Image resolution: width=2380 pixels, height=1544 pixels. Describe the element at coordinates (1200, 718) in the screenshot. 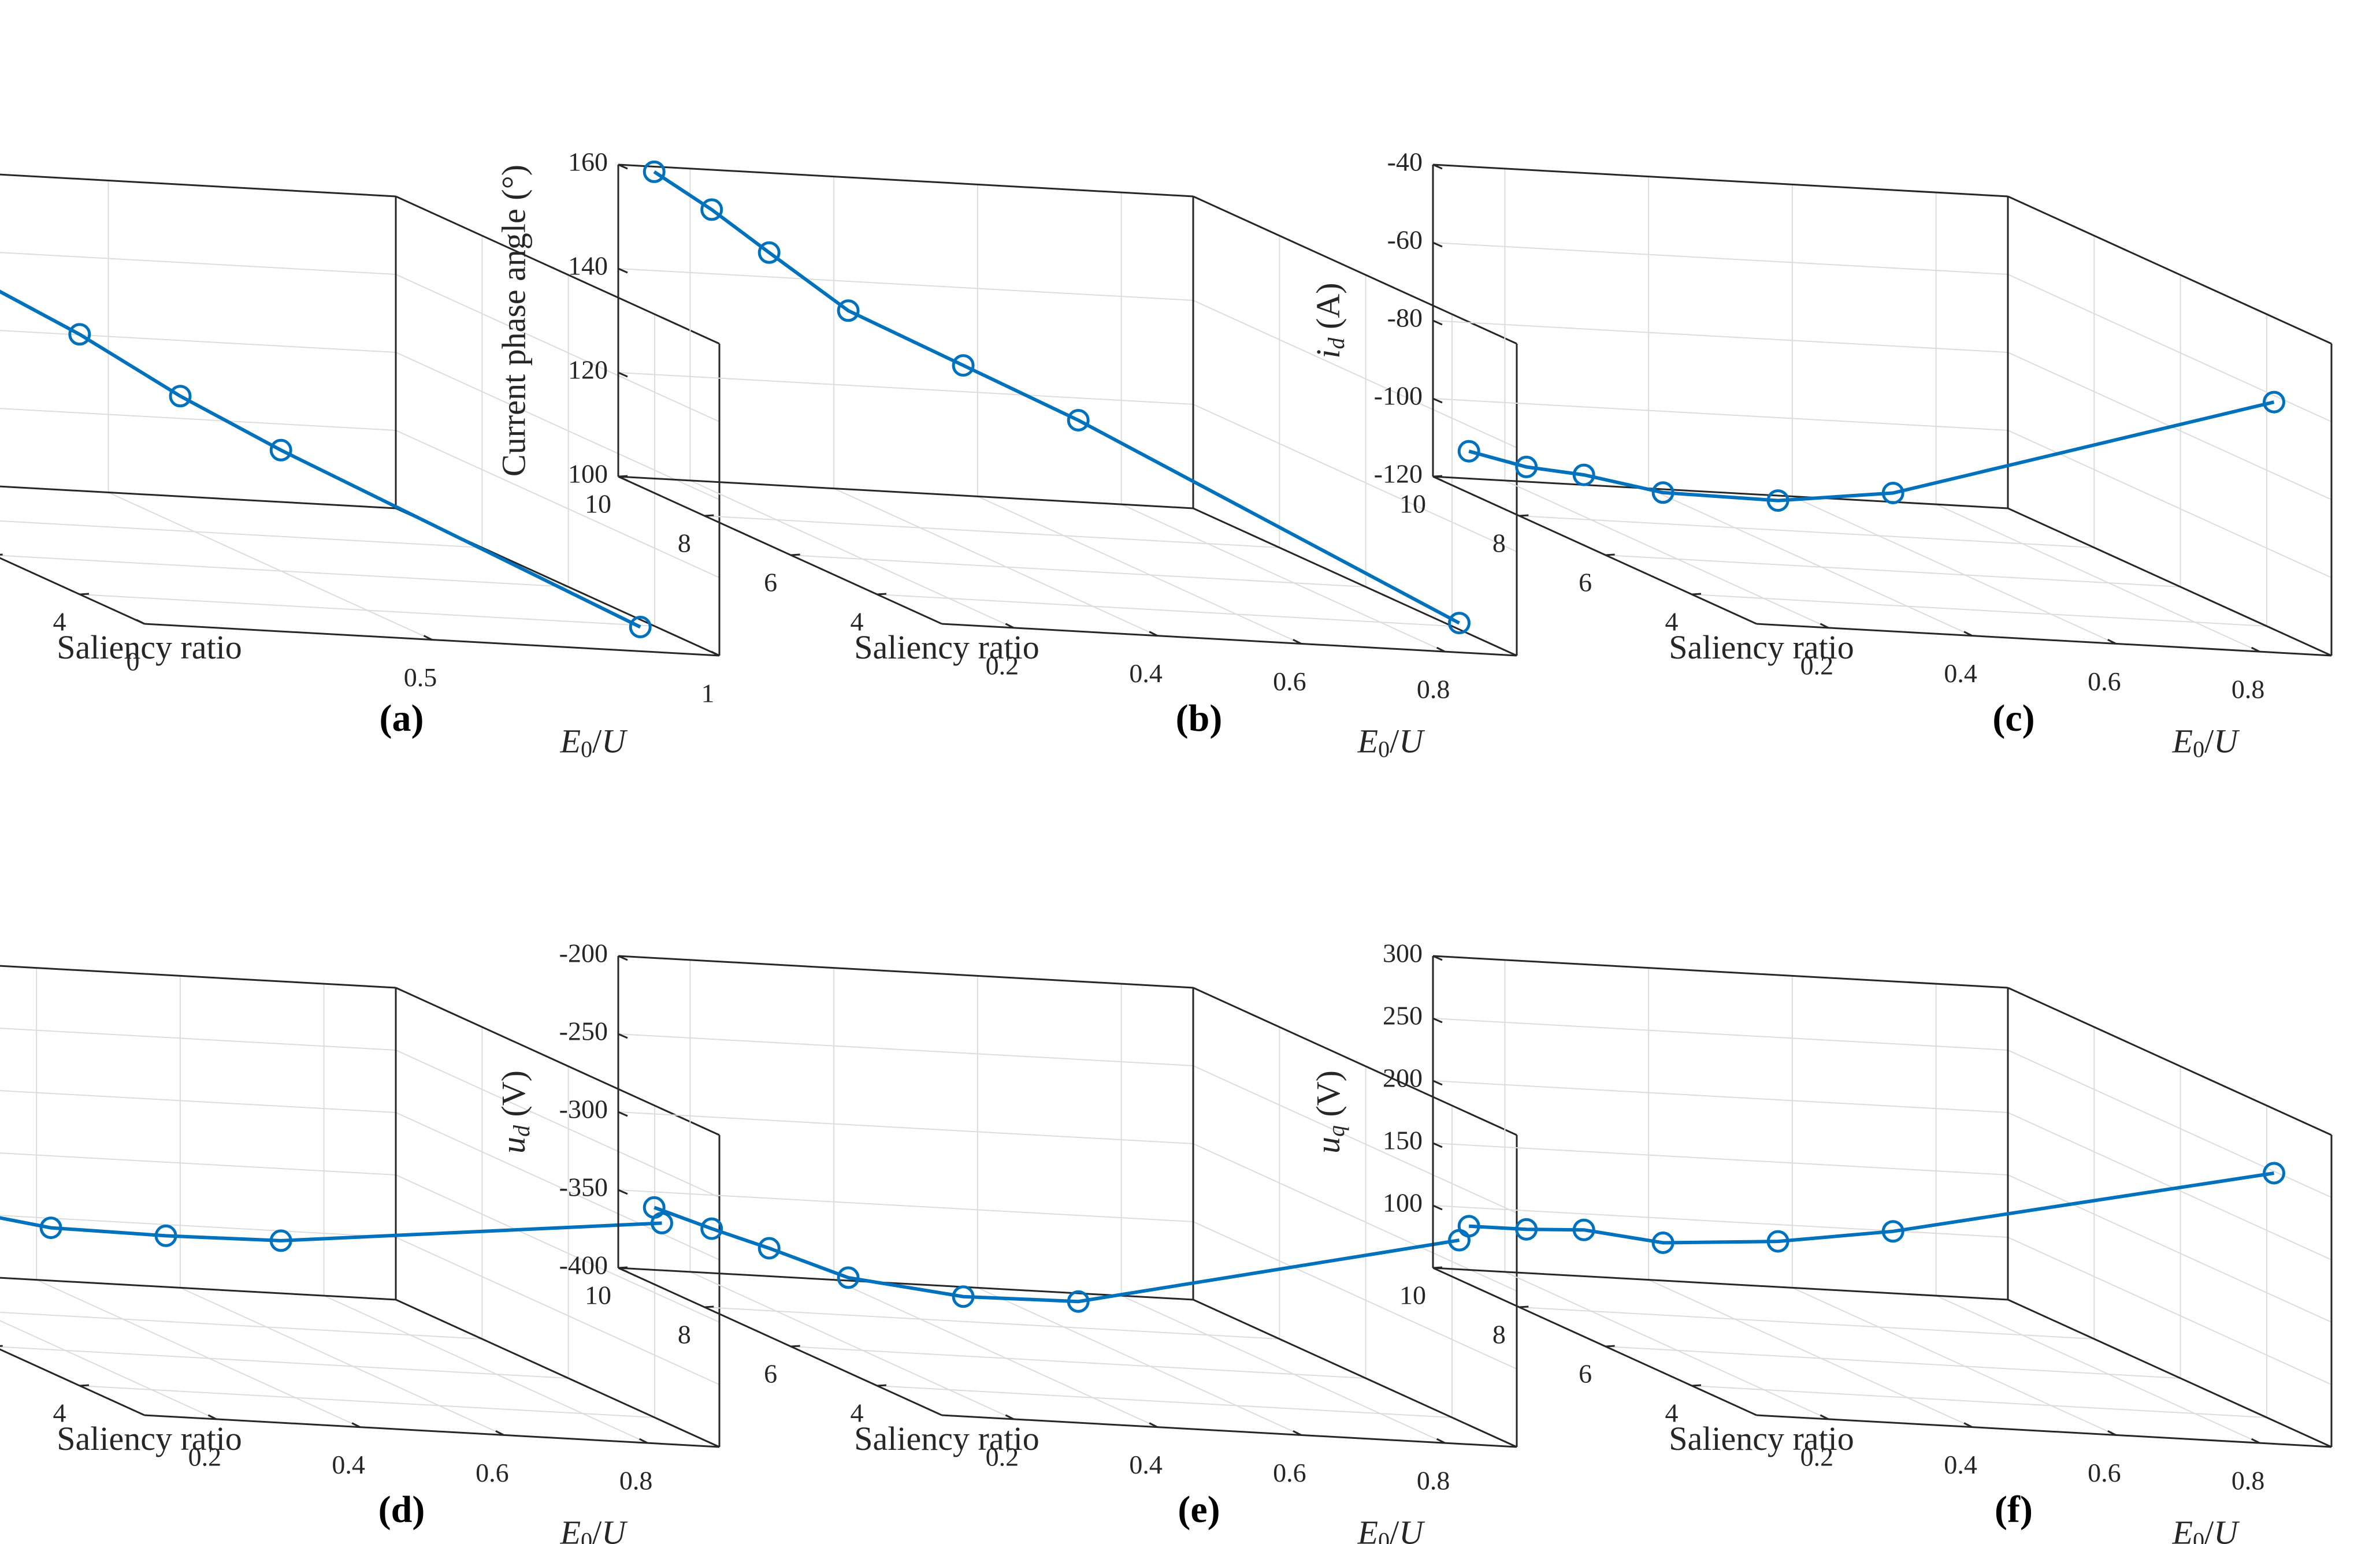

I see `panel-label: (b)` at that location.